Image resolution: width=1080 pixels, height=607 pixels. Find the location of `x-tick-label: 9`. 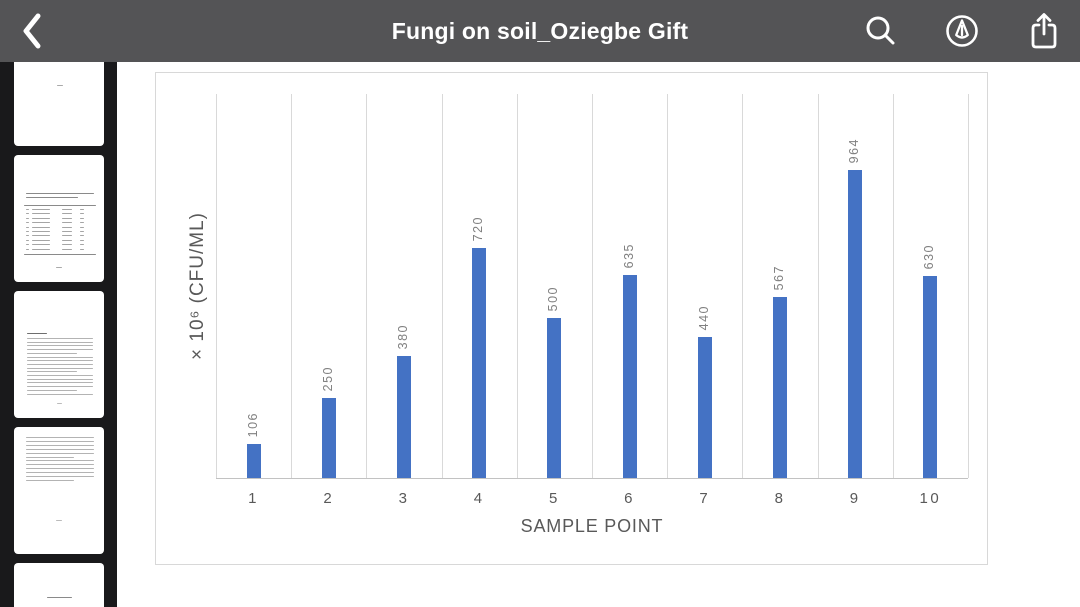

x-tick-label: 9 is located at coordinates (855, 498).